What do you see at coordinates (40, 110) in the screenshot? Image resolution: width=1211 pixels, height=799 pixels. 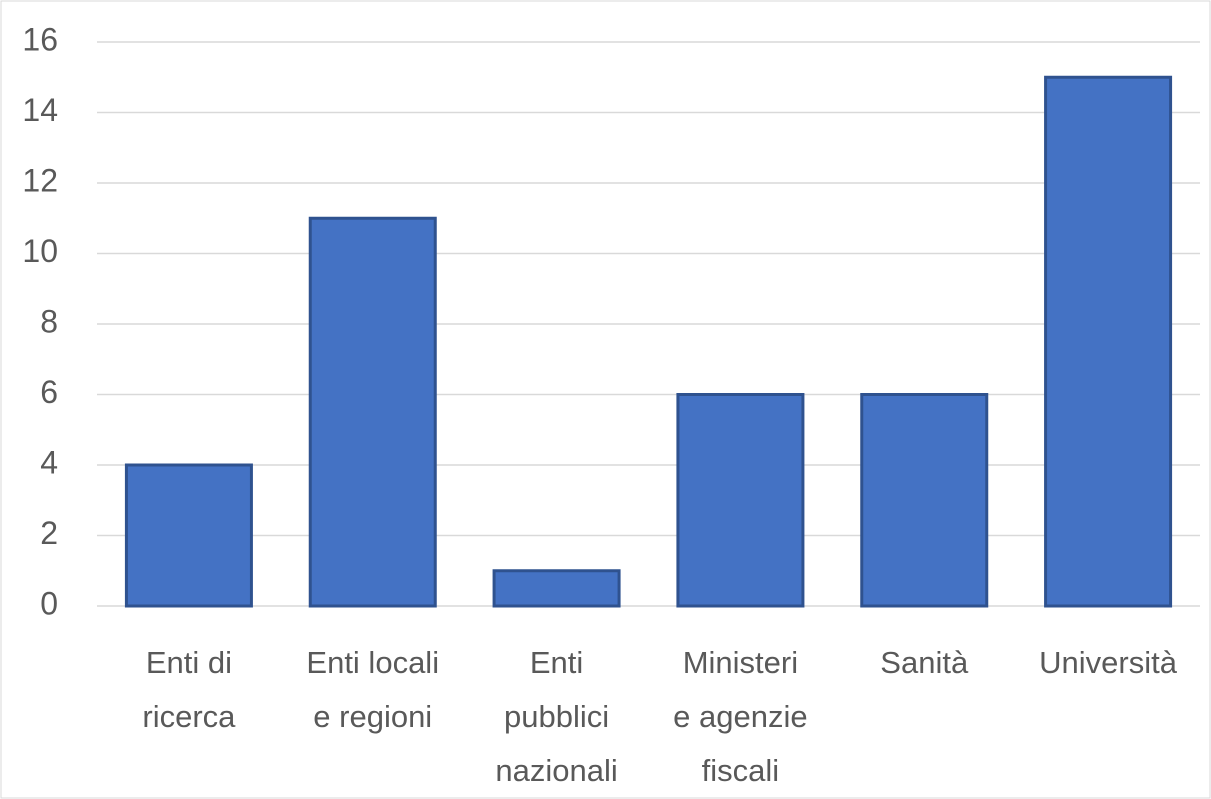 I see `y-tick-label: 14` at bounding box center [40, 110].